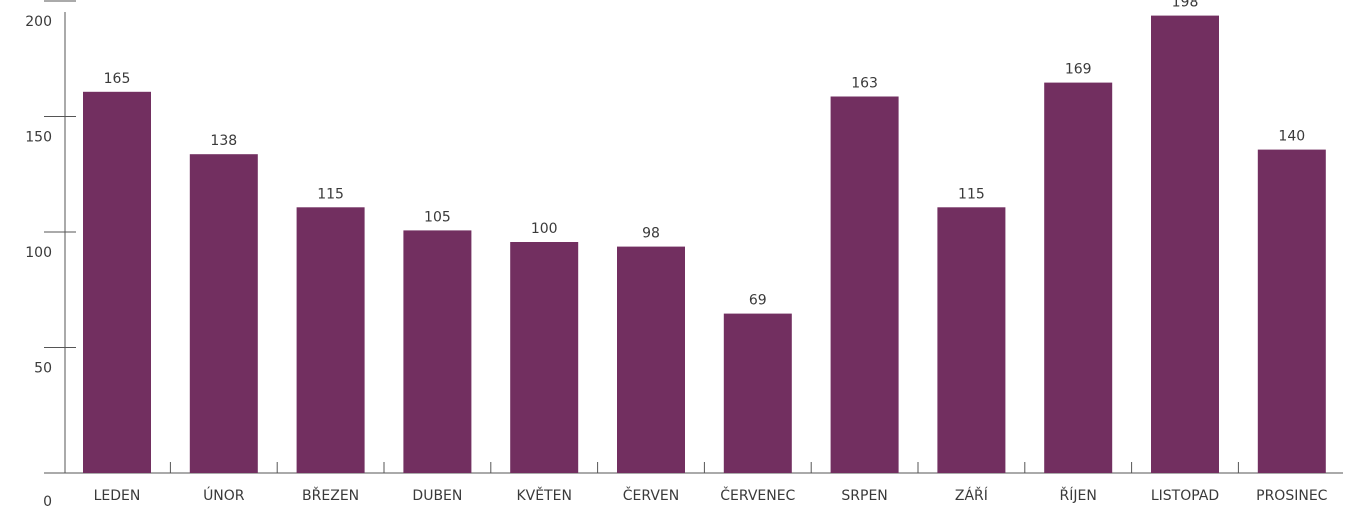 The height and width of the screenshot is (509, 1350). I want to click on category-label: ZÁŘÍ, so click(971, 495).